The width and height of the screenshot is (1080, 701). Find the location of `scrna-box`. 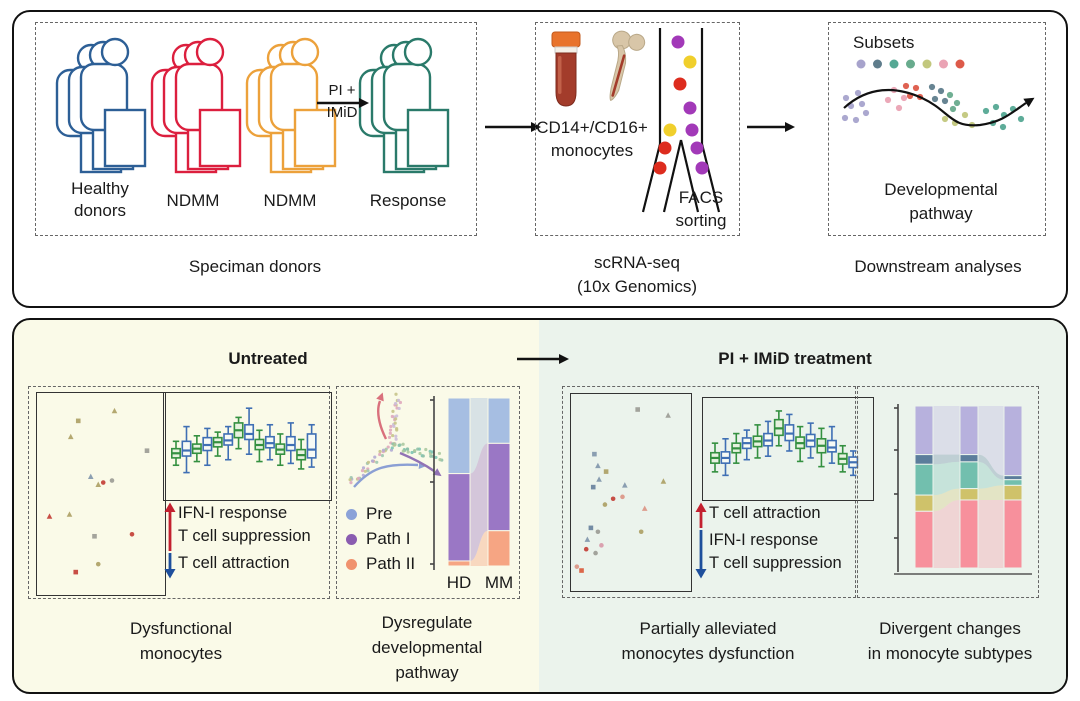

scrna-box is located at coordinates (637, 129).